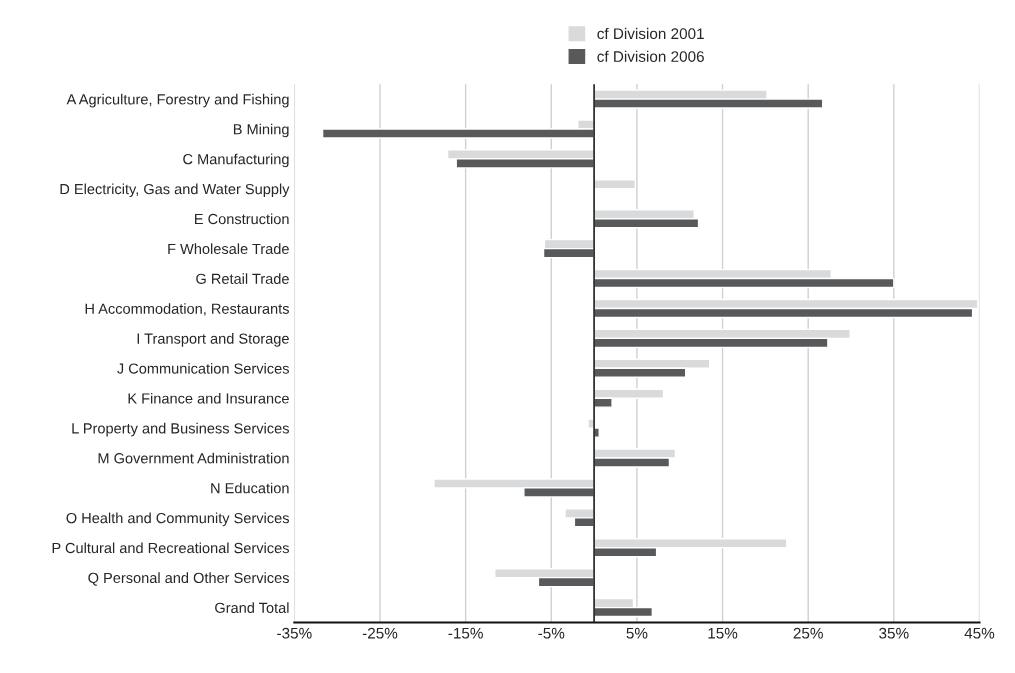  I want to click on y-tick-label: K Finance and Insurance, so click(208, 398).